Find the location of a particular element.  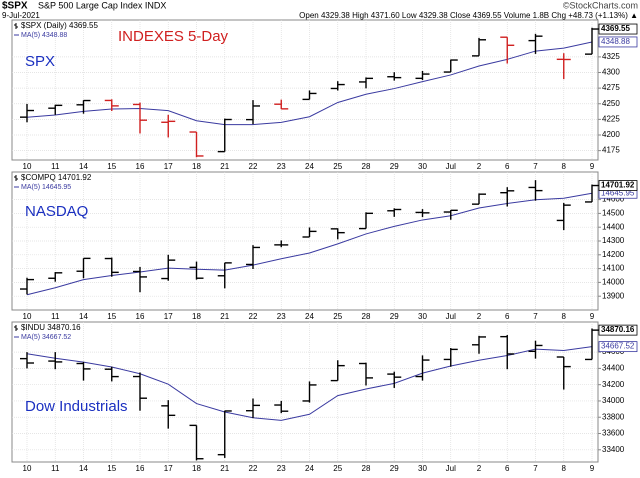

y-tick-label: 33600 is located at coordinates (613, 433).